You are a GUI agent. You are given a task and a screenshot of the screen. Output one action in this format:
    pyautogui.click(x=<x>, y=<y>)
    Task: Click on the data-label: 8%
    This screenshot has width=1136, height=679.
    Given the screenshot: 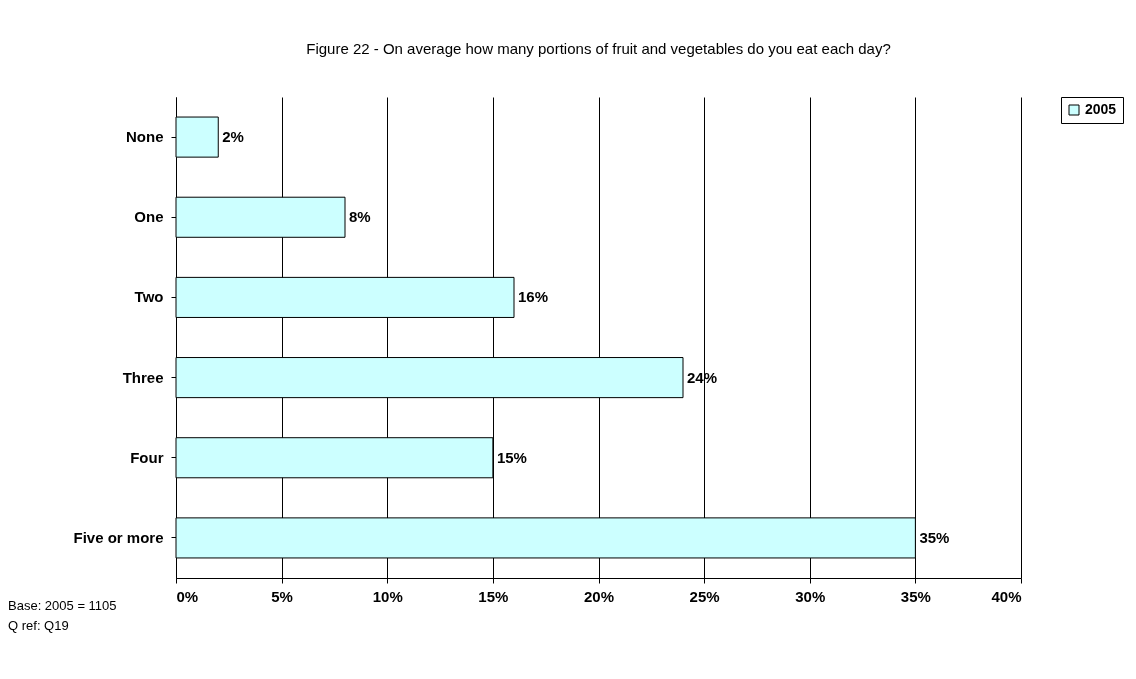 What is the action you would take?
    pyautogui.click(x=360, y=217)
    